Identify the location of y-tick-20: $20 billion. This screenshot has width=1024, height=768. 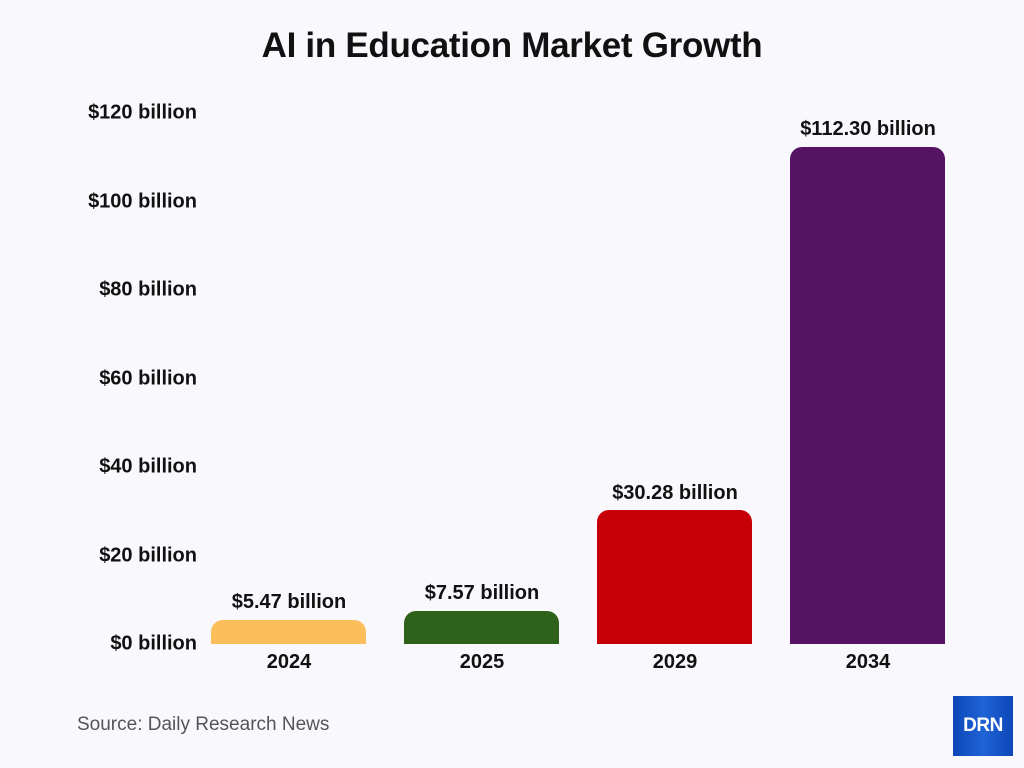
(148, 555).